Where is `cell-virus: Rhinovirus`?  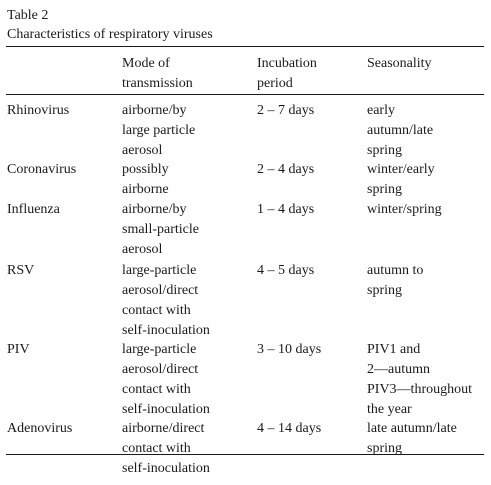 cell-virus: Rhinovirus is located at coordinates (38, 110).